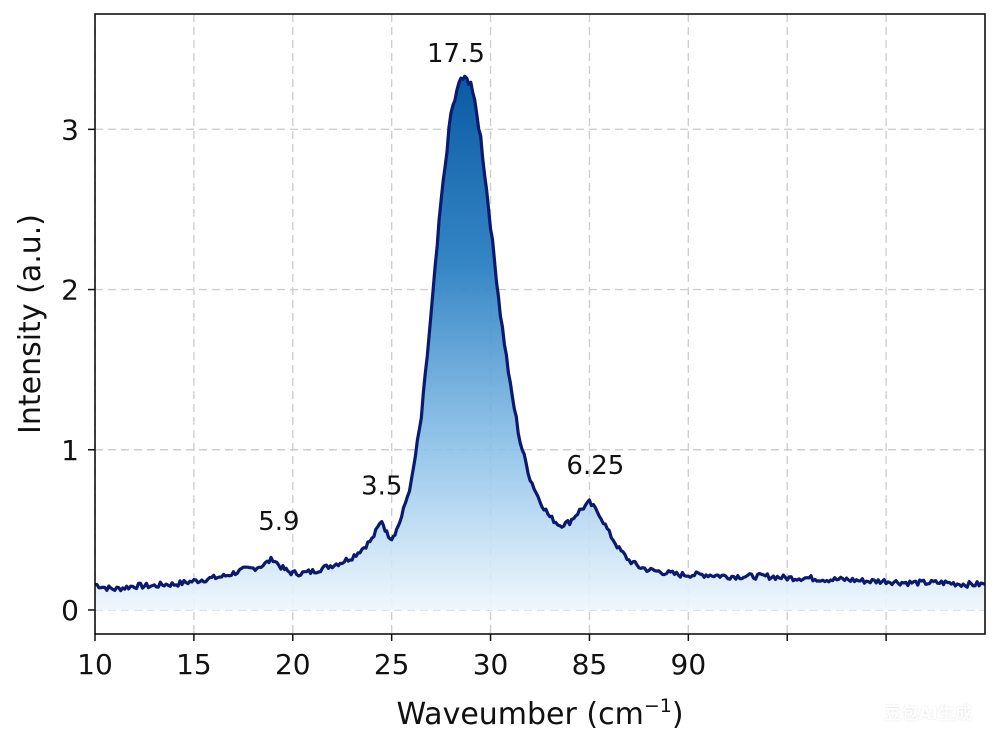  Describe the element at coordinates (194, 664) in the screenshot. I see `x-tick-label: 15` at that location.